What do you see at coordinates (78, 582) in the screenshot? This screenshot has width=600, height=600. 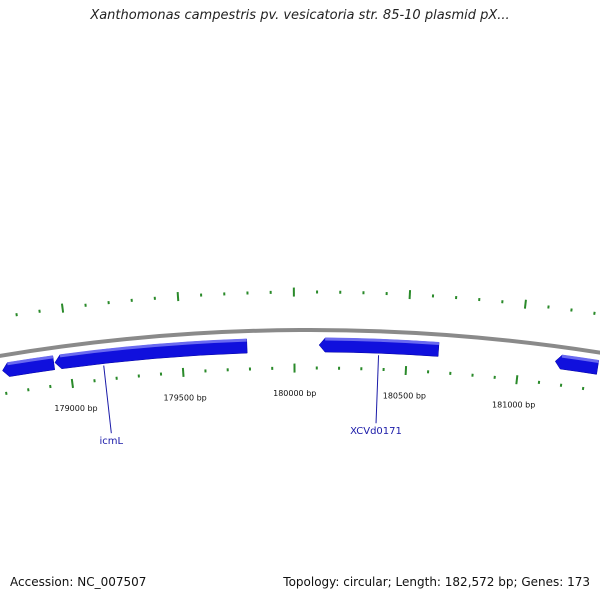 I see `accession-text: Accession: NC_007507` at bounding box center [78, 582].